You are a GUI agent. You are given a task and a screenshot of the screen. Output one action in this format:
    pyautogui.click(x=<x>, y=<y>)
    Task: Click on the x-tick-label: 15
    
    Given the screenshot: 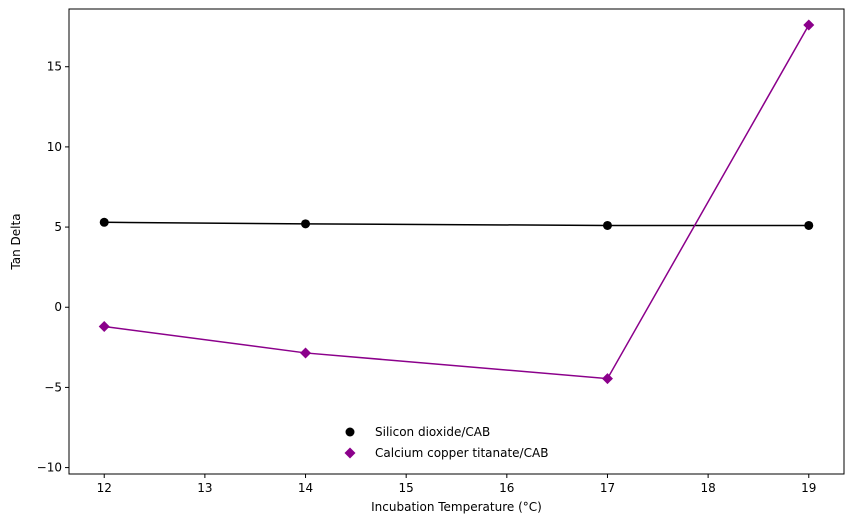 What is the action you would take?
    pyautogui.click(x=406, y=488)
    